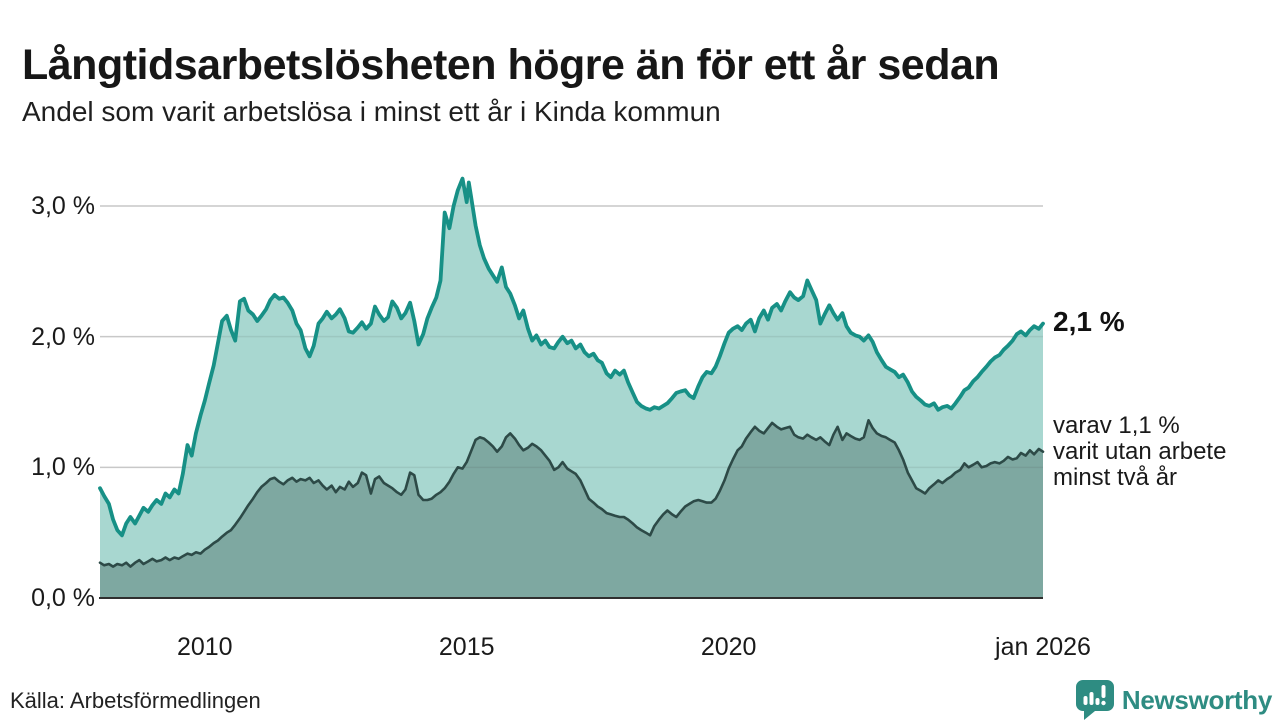  Describe the element at coordinates (63, 206) in the screenshot. I see `y-tick-label: 3,0 %` at that location.